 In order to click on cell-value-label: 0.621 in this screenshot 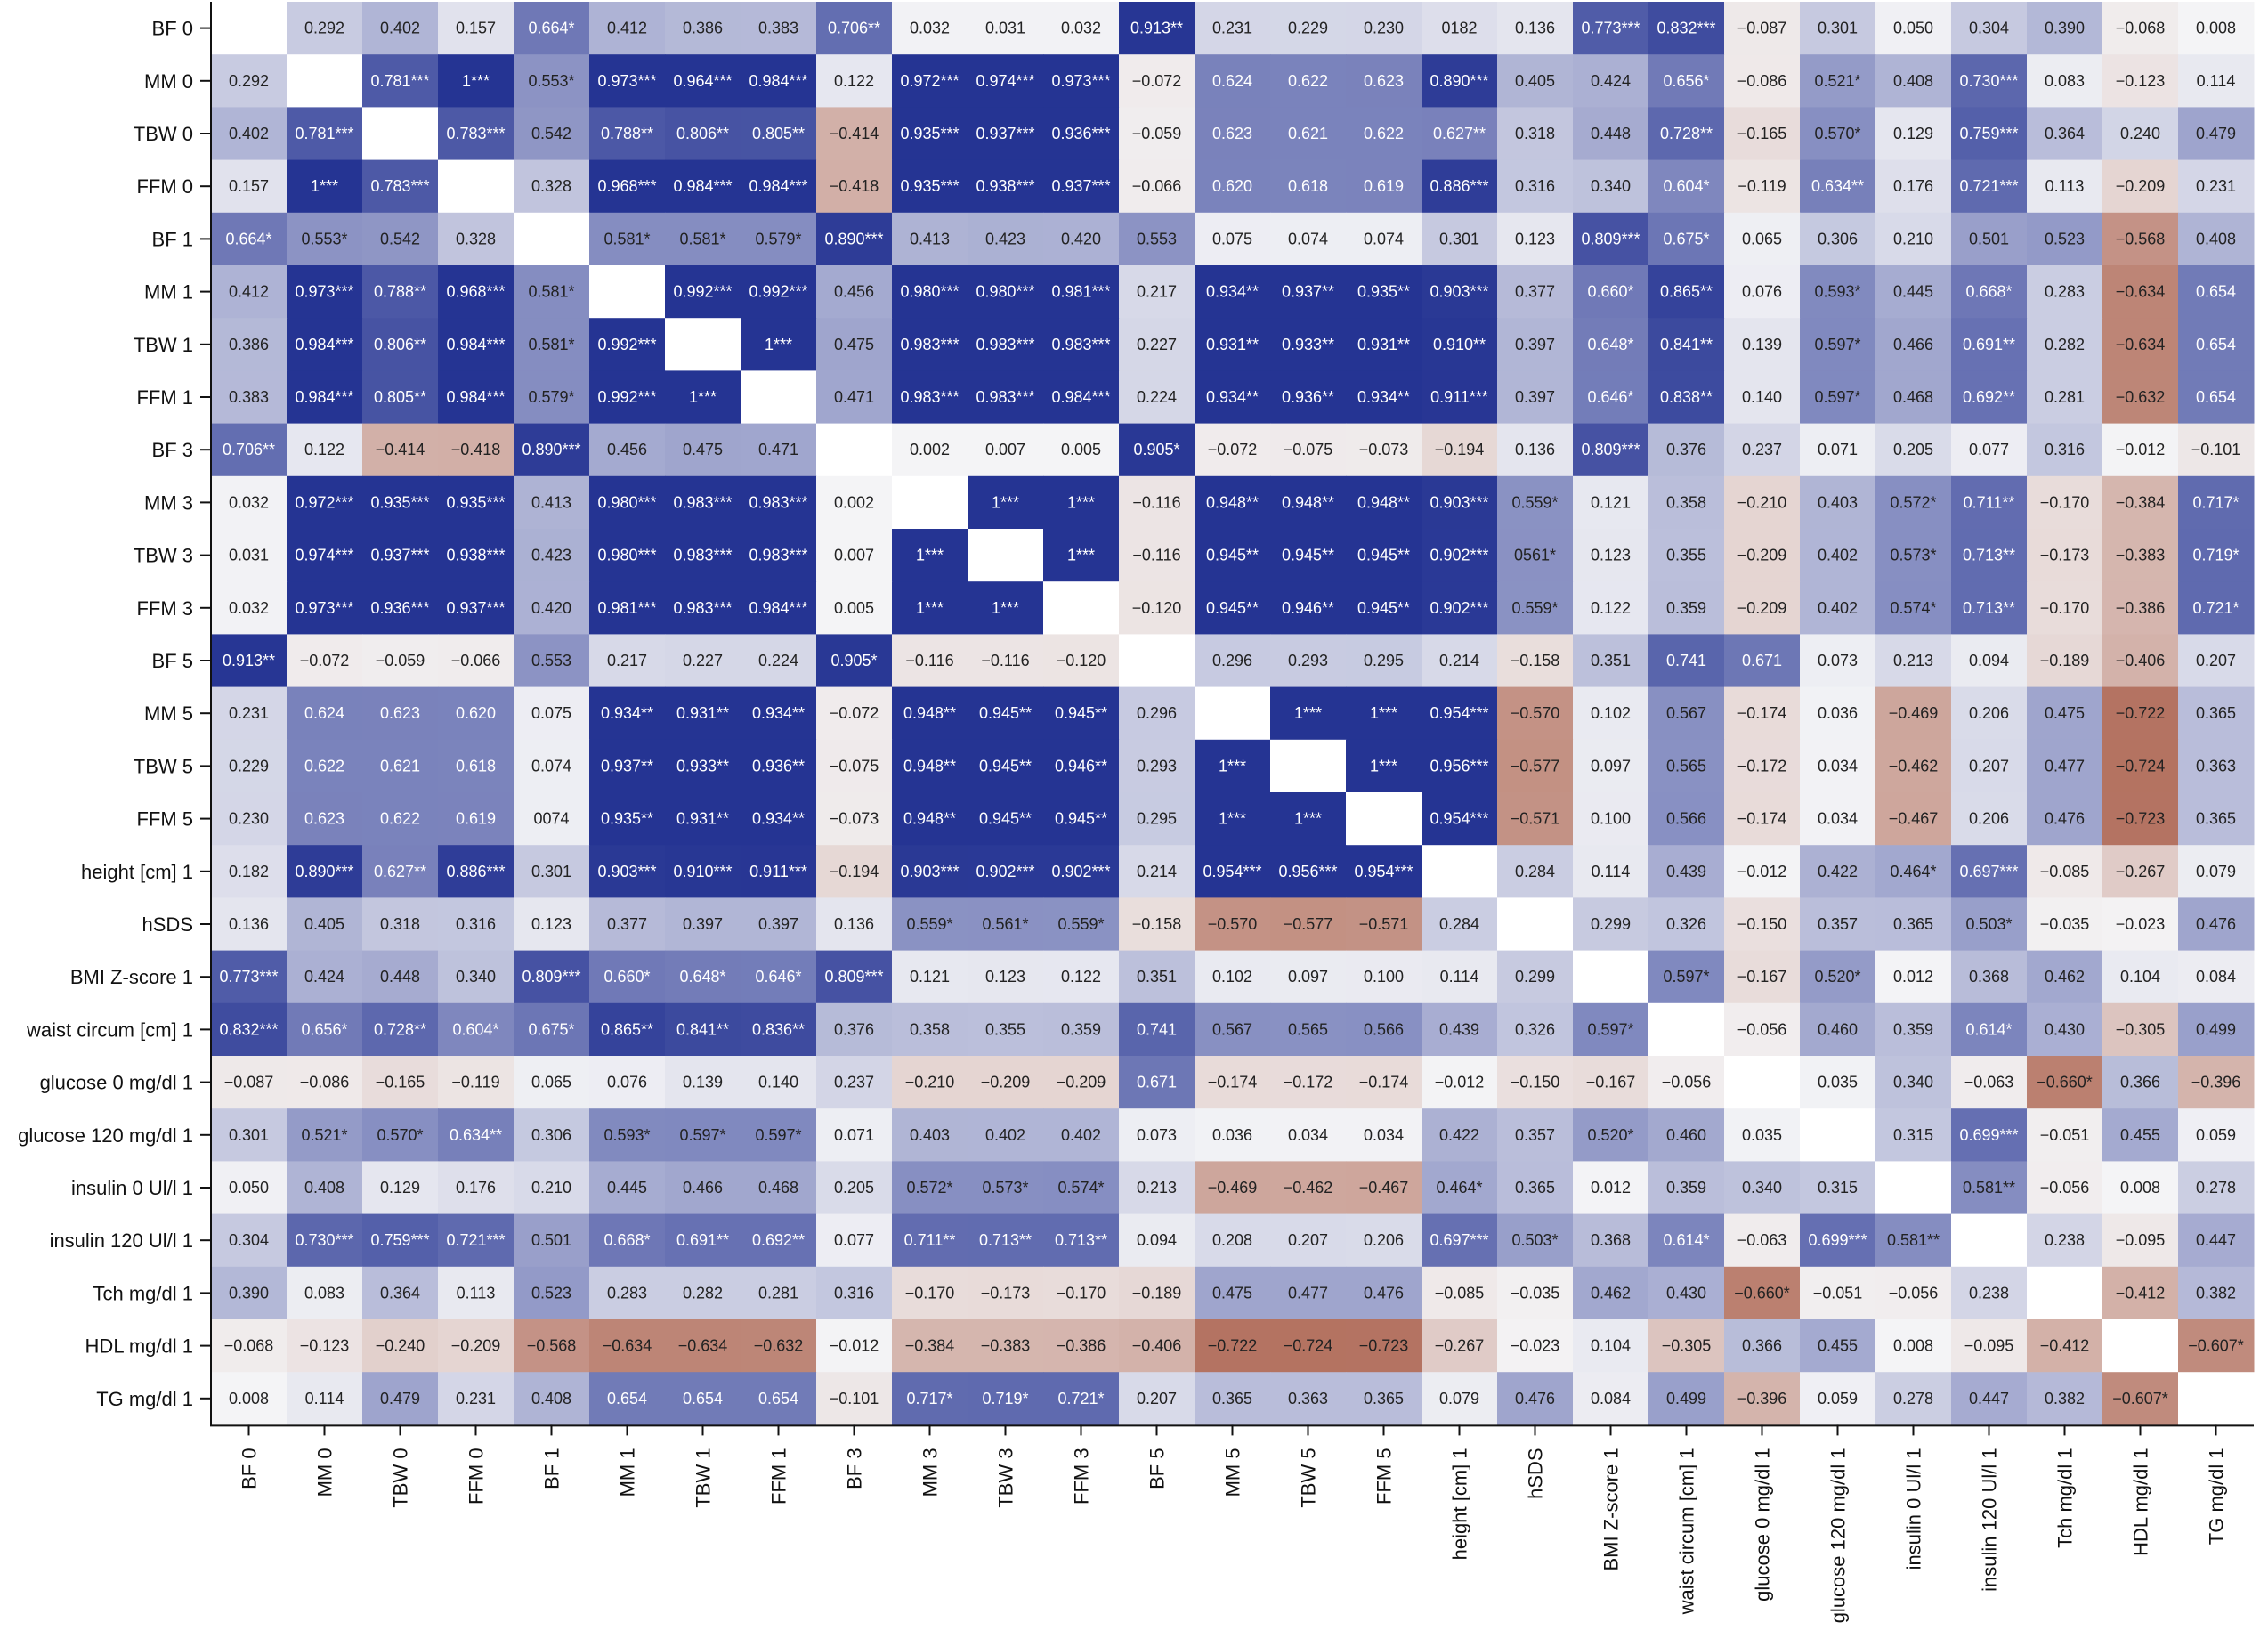, I will do `click(400, 766)`.